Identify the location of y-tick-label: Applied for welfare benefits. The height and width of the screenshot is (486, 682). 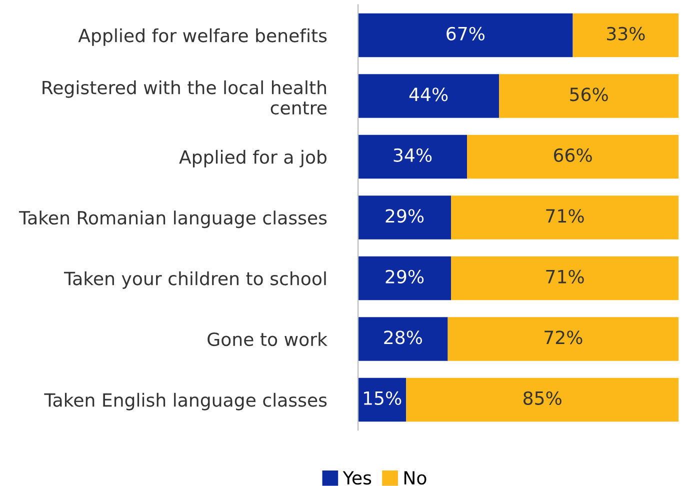
(202, 37).